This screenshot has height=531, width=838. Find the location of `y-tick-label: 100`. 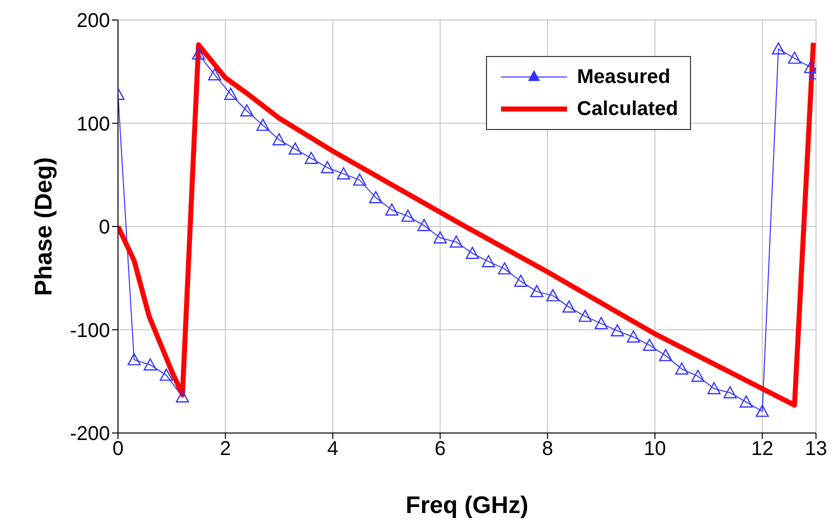

y-tick-label: 100 is located at coordinates (93, 124).